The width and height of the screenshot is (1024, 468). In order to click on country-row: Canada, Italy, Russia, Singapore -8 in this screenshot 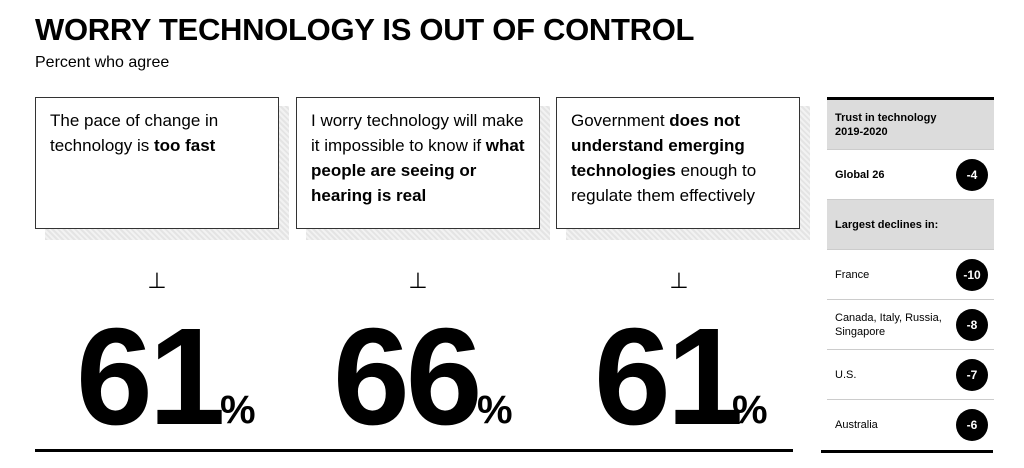, I will do `click(910, 325)`.